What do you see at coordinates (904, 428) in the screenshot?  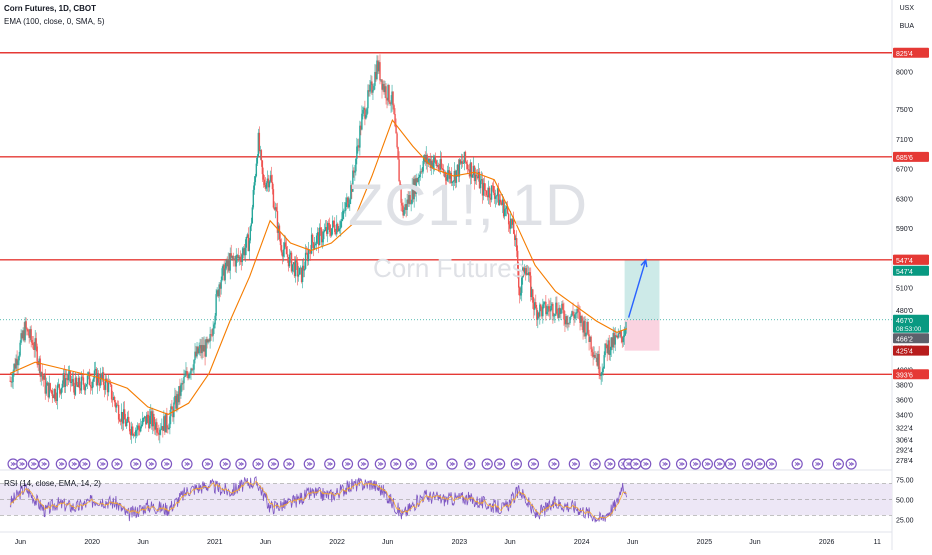 I see `price-axis-tick: 322'4` at bounding box center [904, 428].